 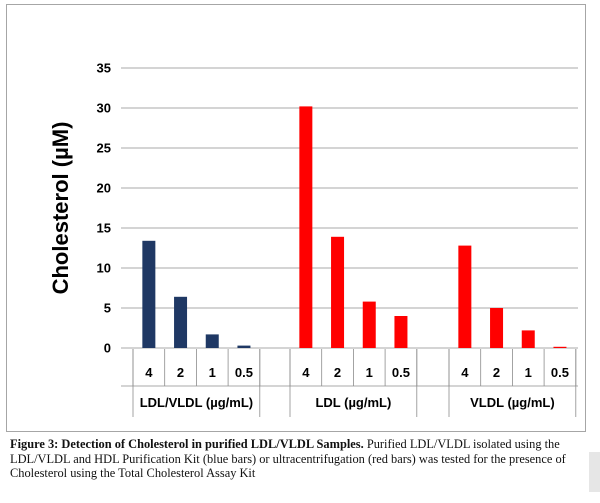 I want to click on y-tick-label: 15, so click(x=104, y=228).